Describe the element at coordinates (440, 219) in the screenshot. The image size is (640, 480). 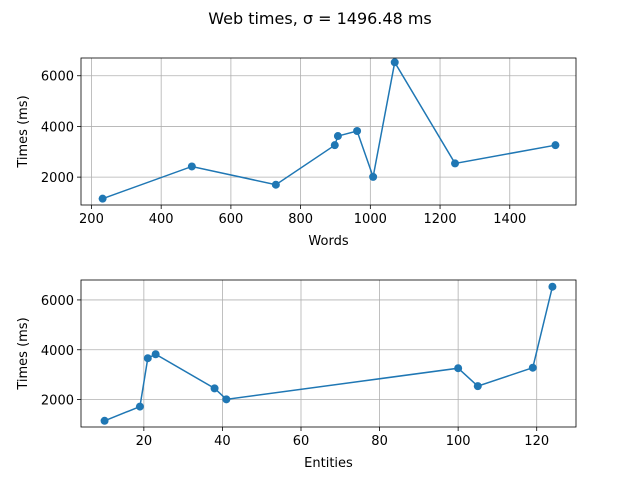
I see `x-tick-label-words-5: 1200` at that location.